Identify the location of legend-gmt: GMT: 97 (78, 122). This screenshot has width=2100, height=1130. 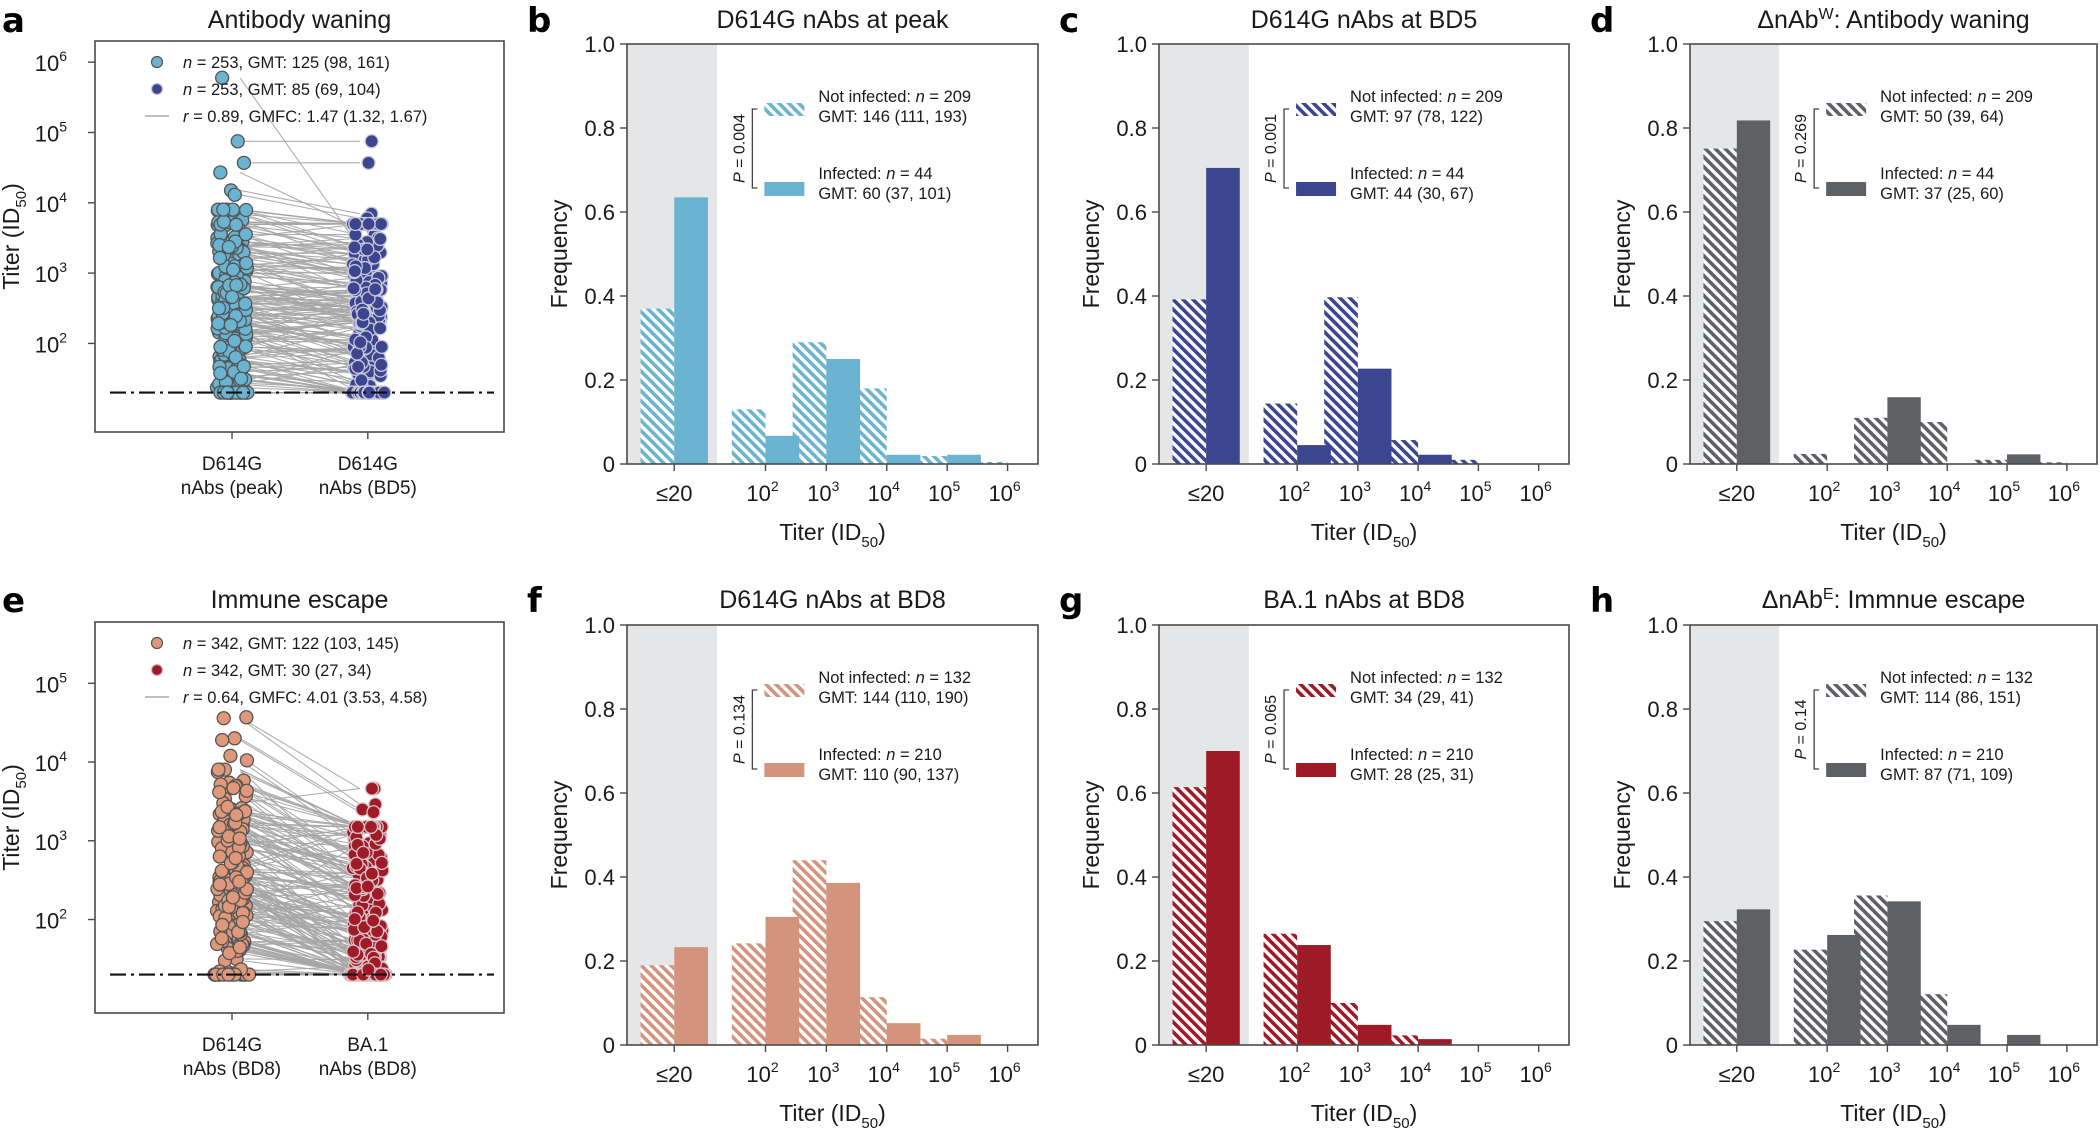
(1416, 117).